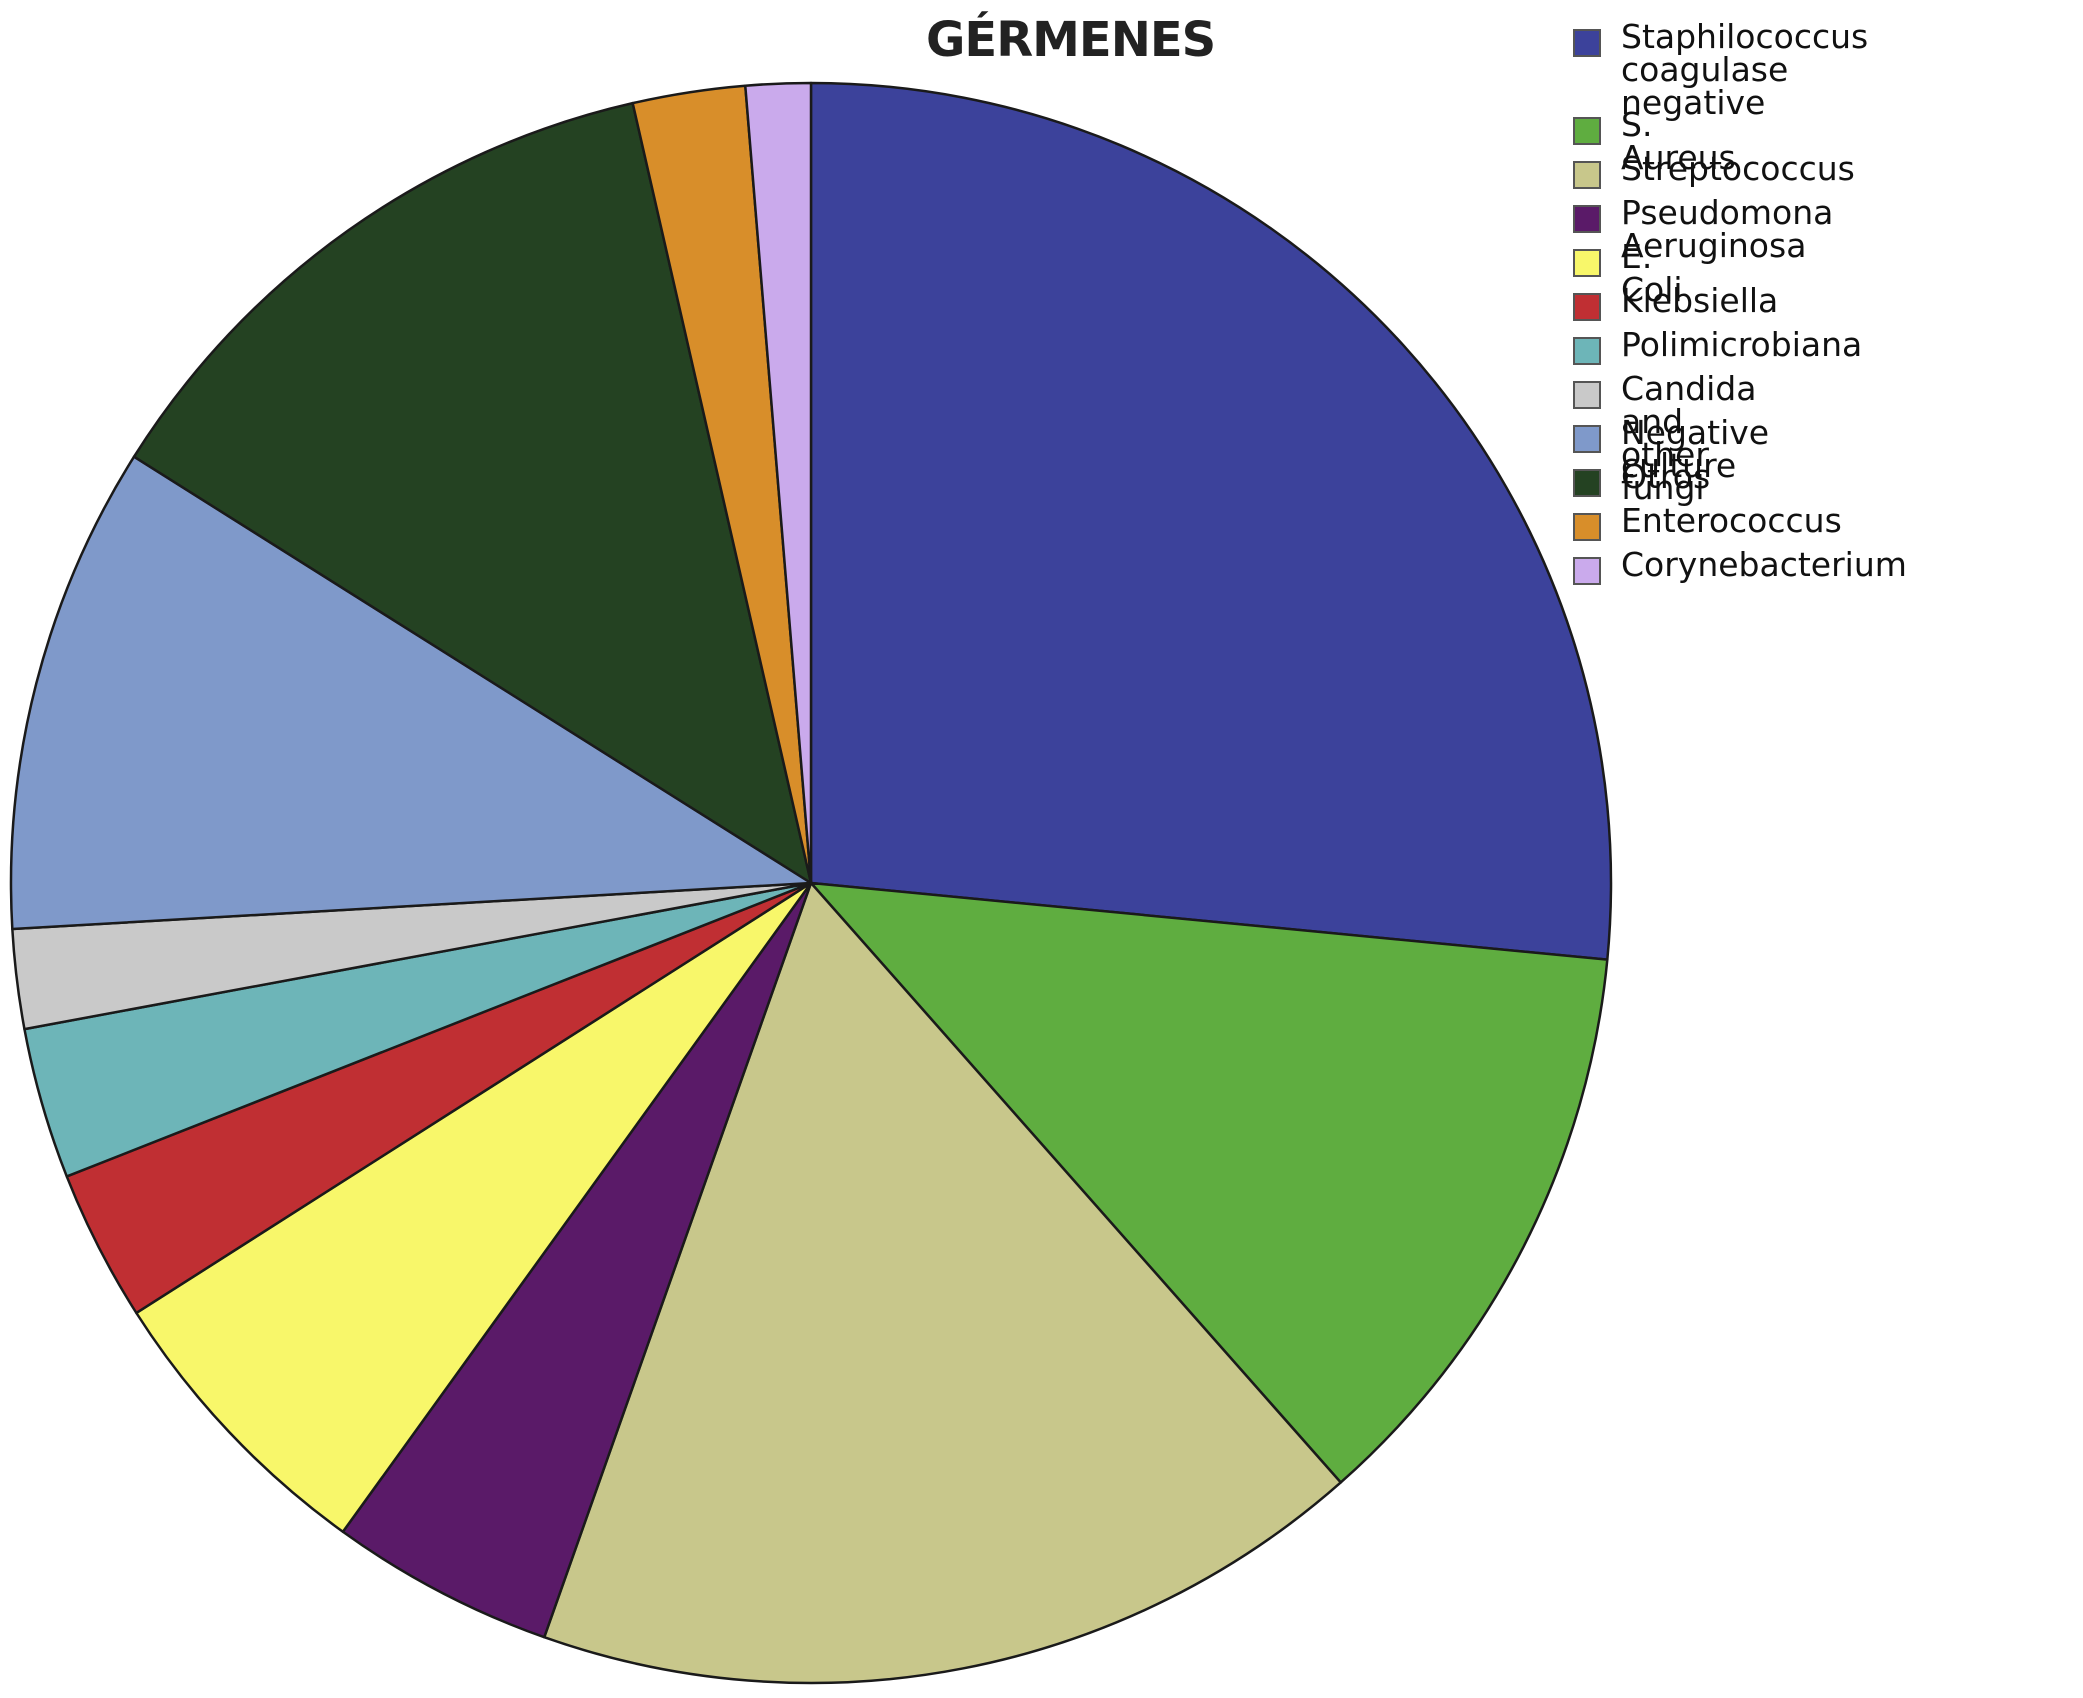 This screenshot has height=1698, width=2083. What do you see at coordinates (1695, 449) in the screenshot?
I see `legend-label: Negative culture` at bounding box center [1695, 449].